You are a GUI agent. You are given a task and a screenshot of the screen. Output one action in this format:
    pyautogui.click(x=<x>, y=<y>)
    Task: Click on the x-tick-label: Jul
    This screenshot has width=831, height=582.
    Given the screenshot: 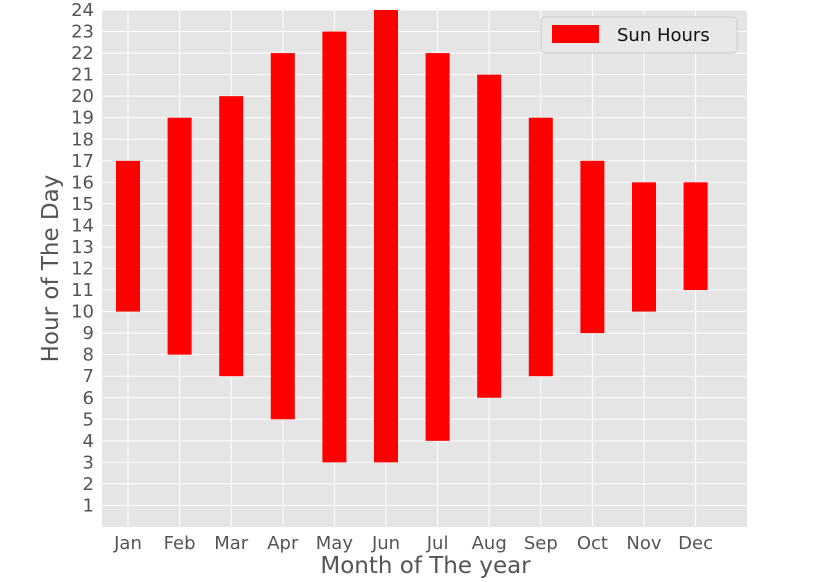 What is the action you would take?
    pyautogui.click(x=437, y=543)
    